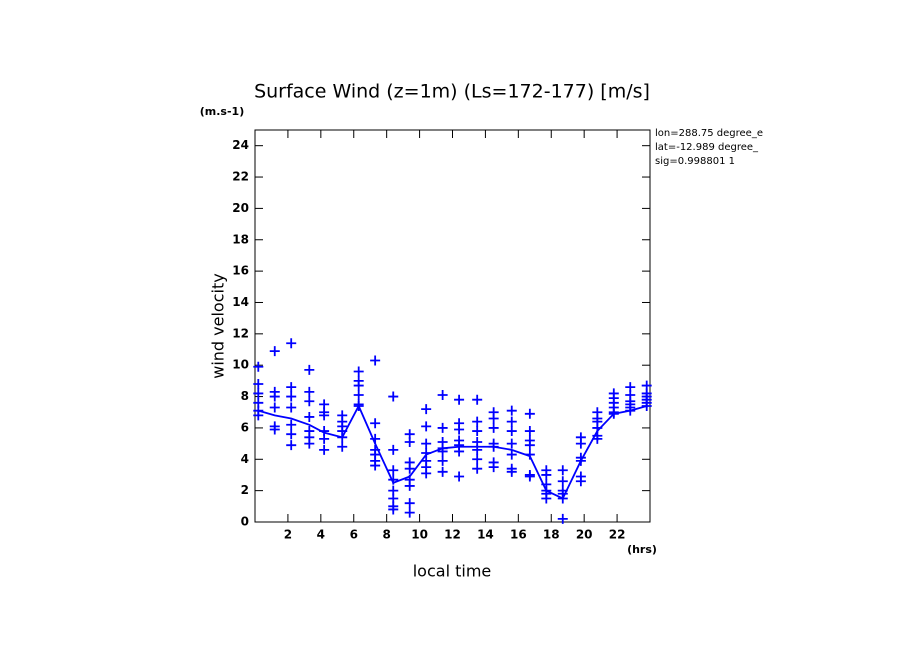  I want to click on x-tick-label: 2, so click(288, 535).